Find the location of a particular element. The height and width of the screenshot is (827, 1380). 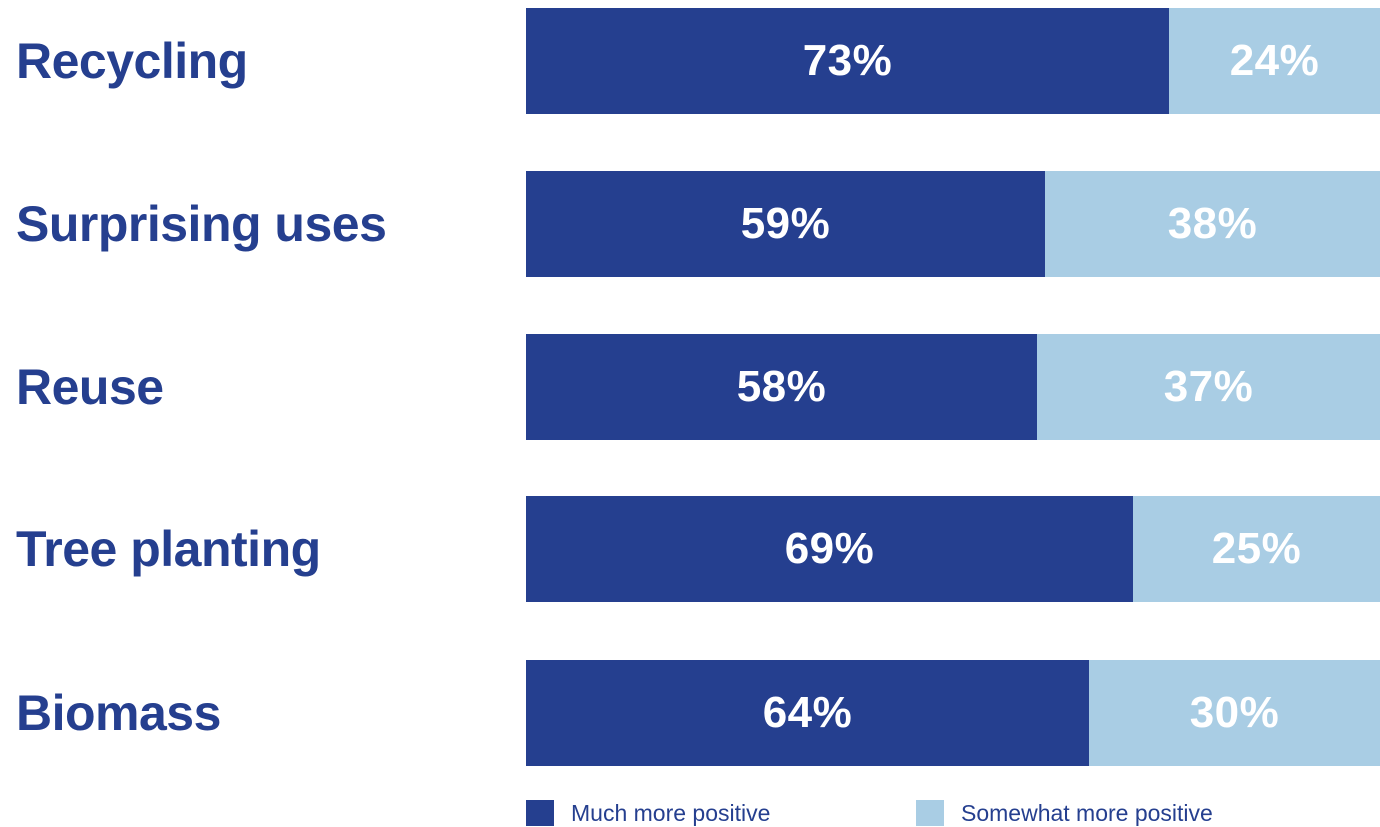

category-label: Biomass is located at coordinates (118, 713).